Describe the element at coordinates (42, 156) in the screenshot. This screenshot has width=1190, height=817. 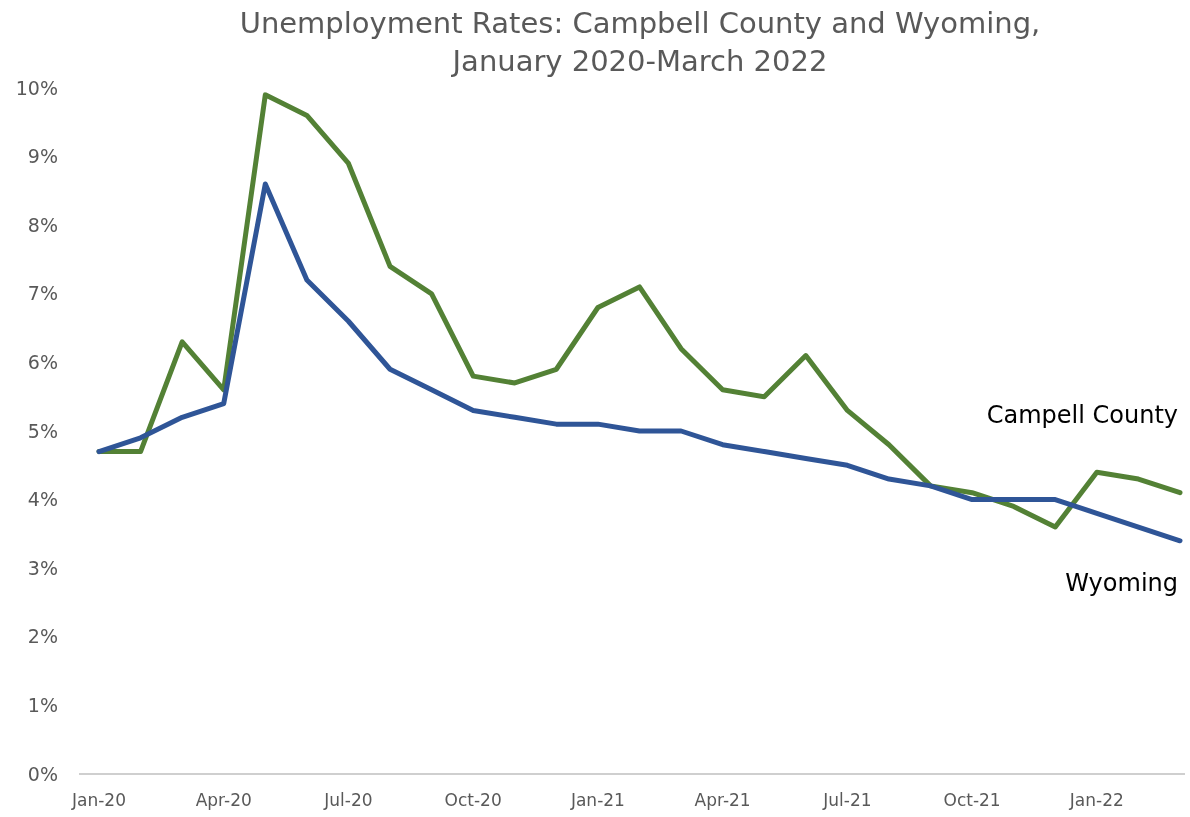
I see `y-tick-label: 9%` at that location.